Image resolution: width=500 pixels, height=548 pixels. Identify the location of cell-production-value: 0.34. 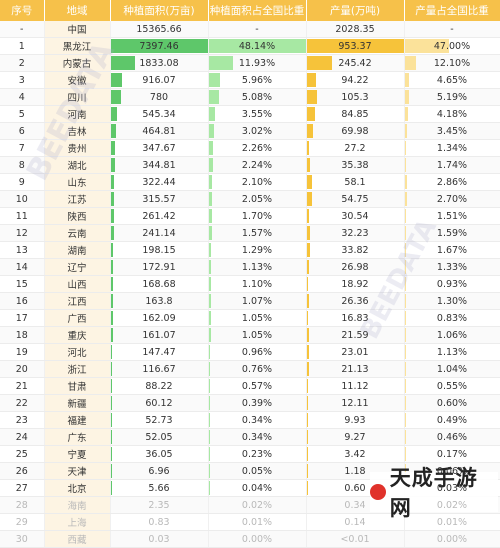
(354, 505).